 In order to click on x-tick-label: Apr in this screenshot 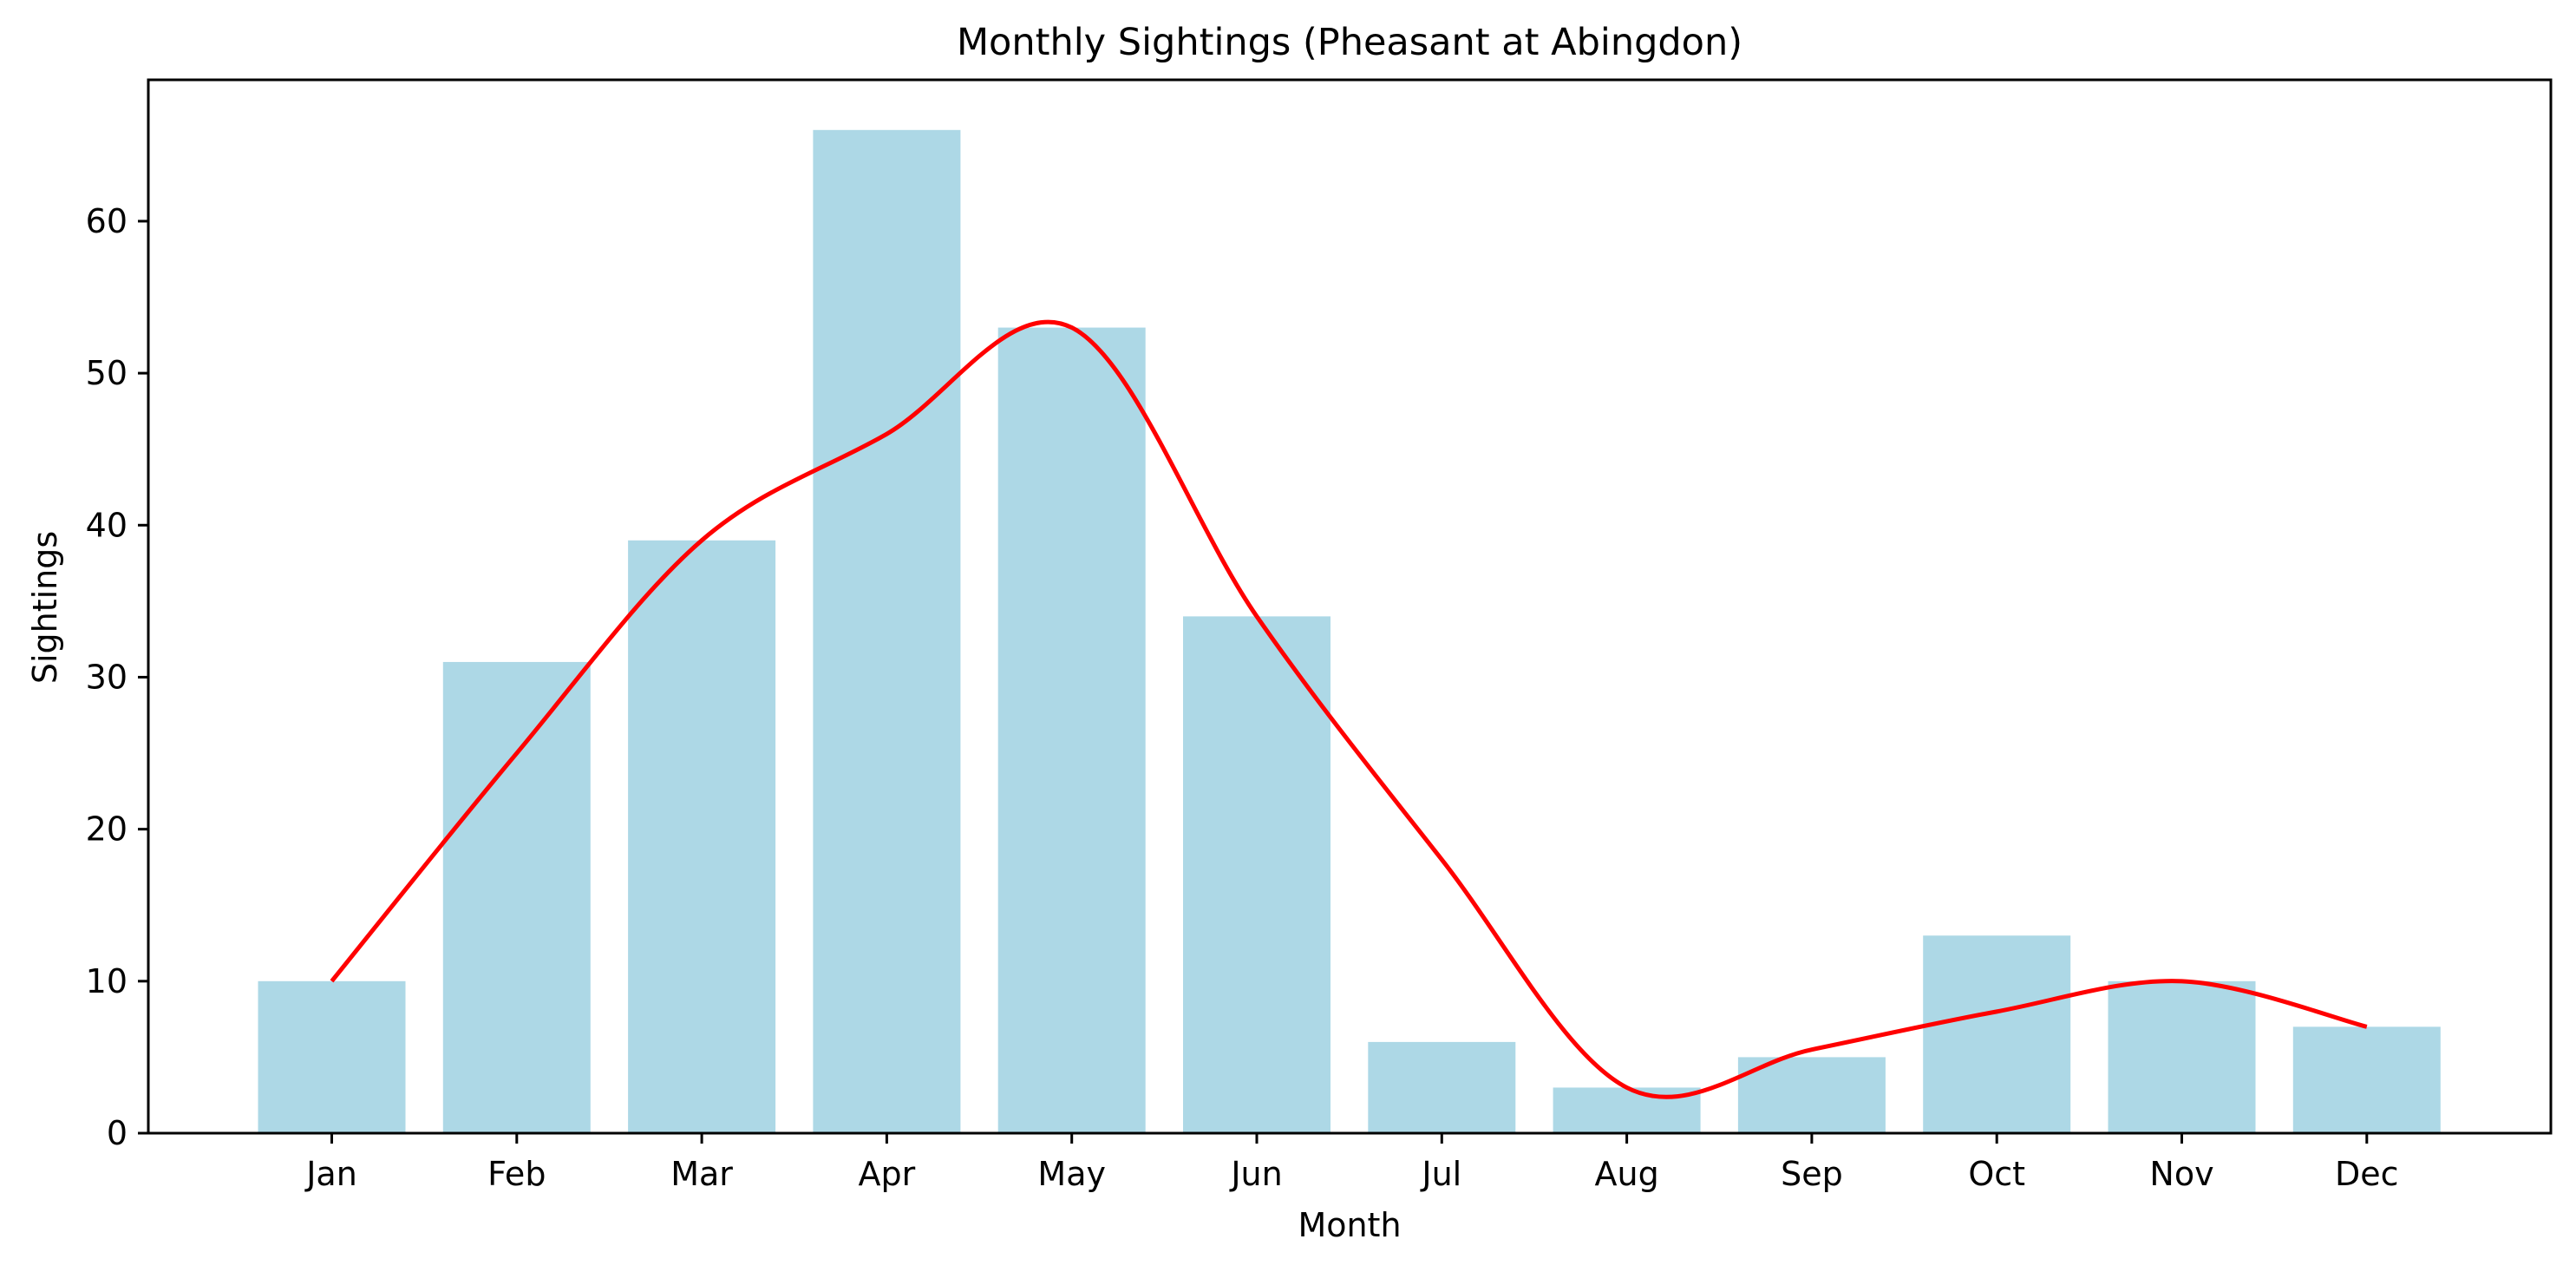, I will do `click(887, 1174)`.